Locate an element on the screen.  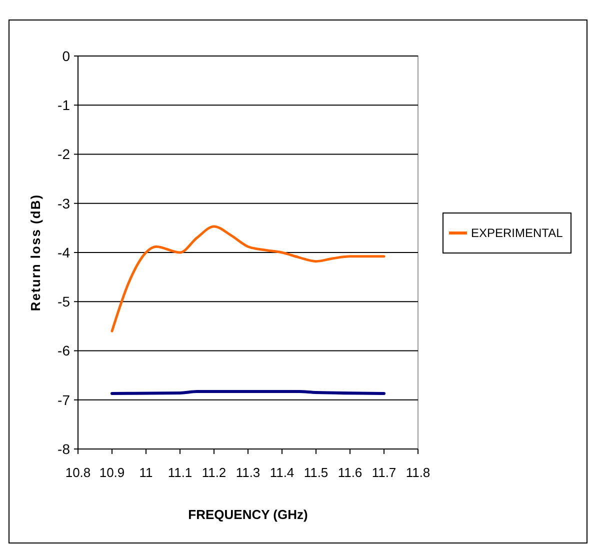
x-tick-label: 11.8 is located at coordinates (418, 472).